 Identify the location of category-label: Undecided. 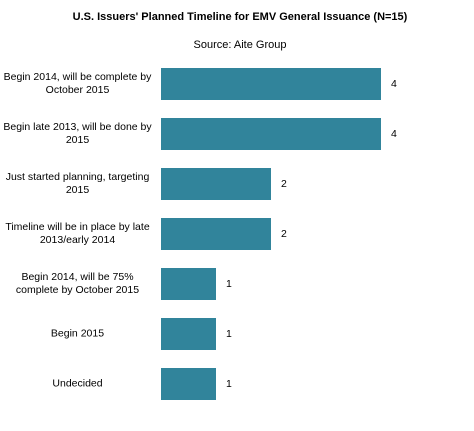
(77, 383).